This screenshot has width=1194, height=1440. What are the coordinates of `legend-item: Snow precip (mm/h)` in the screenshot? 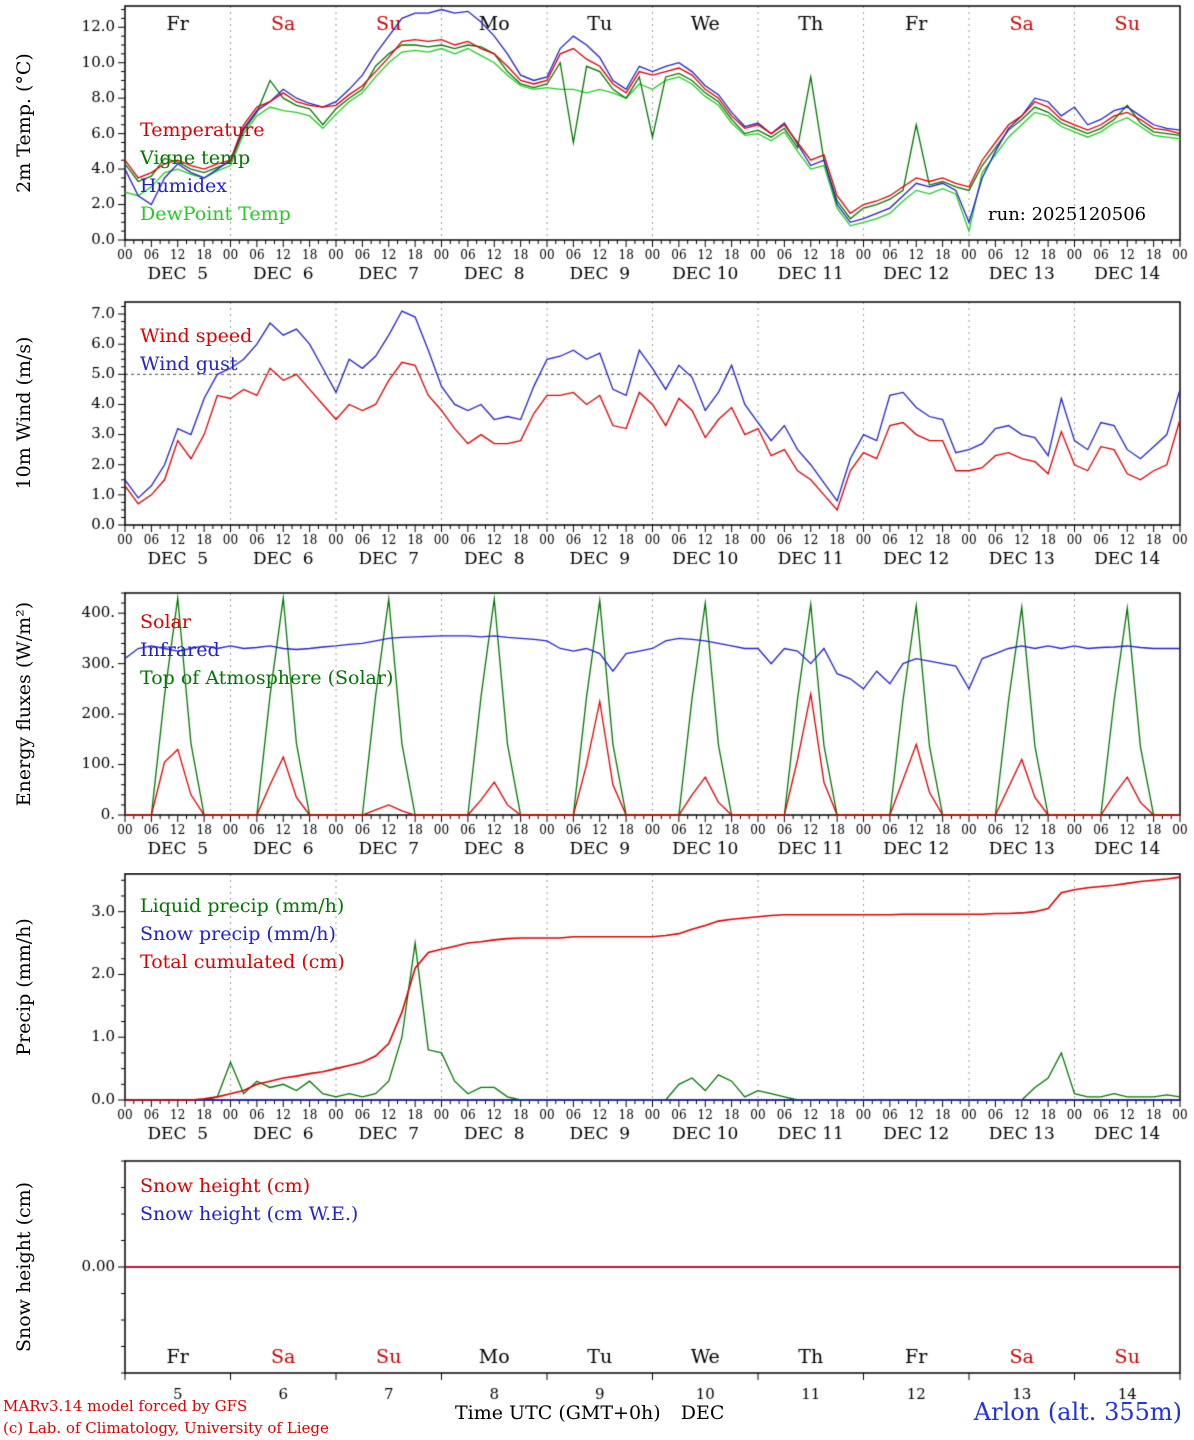 It's located at (238, 934).